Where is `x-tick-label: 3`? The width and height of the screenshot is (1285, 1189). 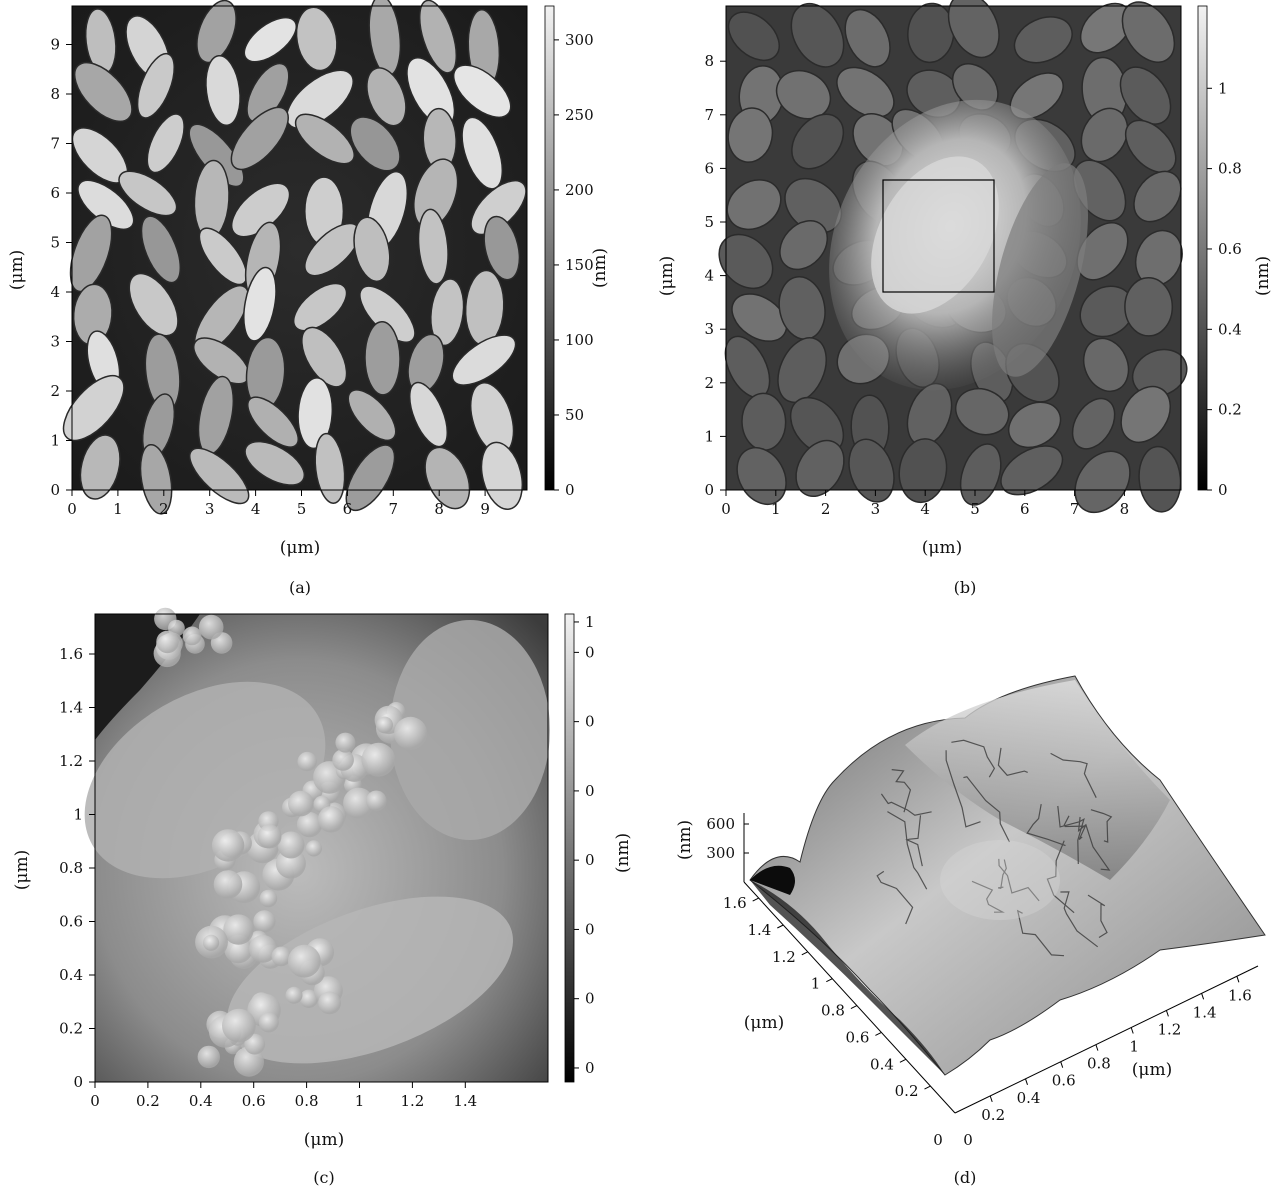
x-tick-label: 3 is located at coordinates (876, 509).